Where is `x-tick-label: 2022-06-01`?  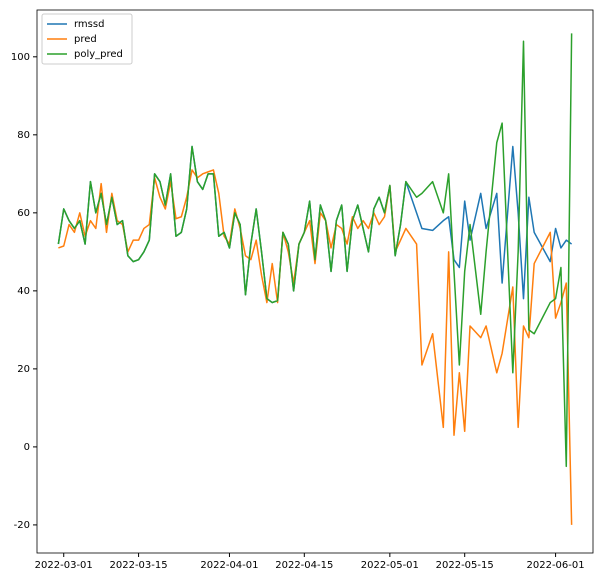 x-tick-label: 2022-06-01 is located at coordinates (556, 565).